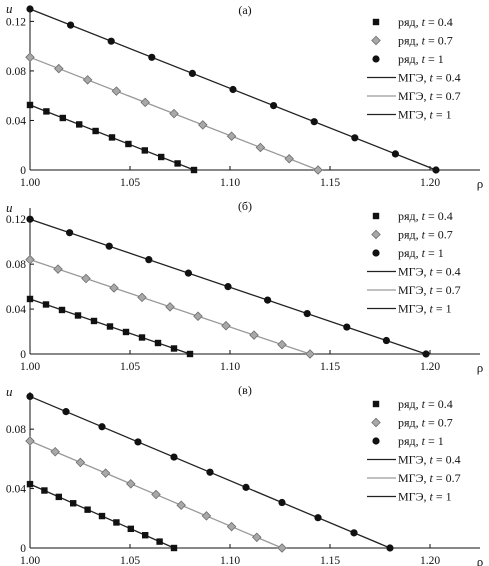 The width and height of the screenshot is (489, 566). What do you see at coordinates (429, 272) in the screenshot?
I see `legend-label: МГЭ, t = 0.4` at bounding box center [429, 272].